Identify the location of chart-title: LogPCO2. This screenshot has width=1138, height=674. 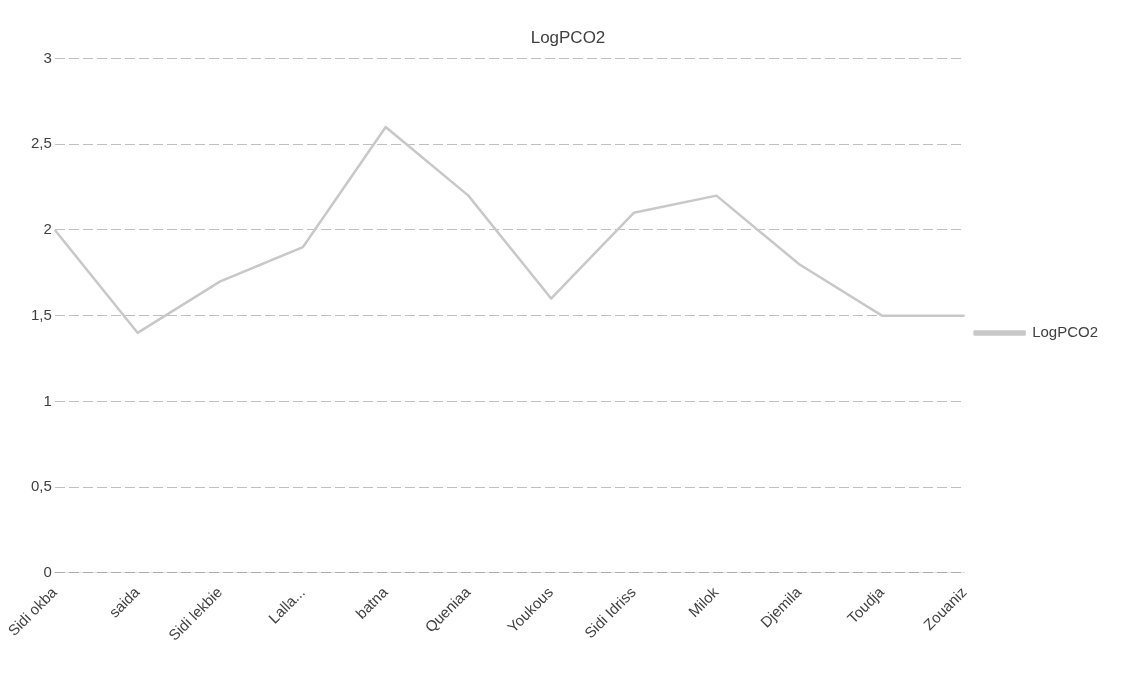
(568, 37).